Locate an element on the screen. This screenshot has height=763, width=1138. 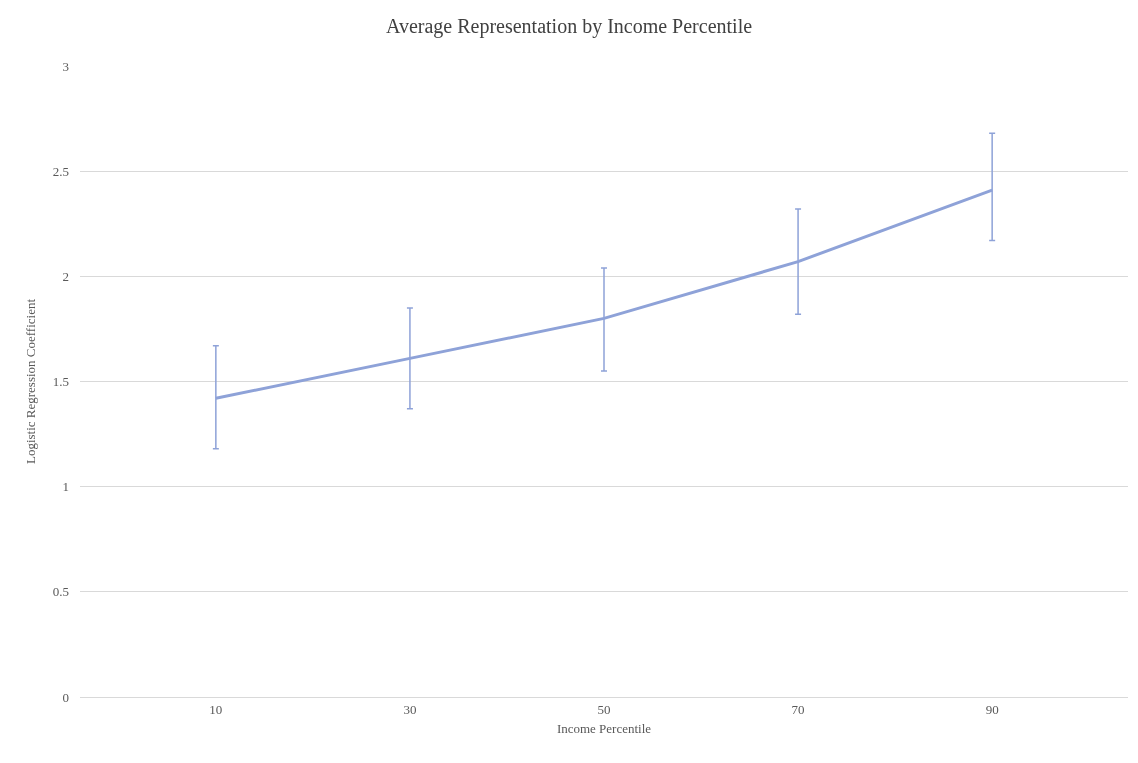
x-tick-label: 30 is located at coordinates (410, 709).